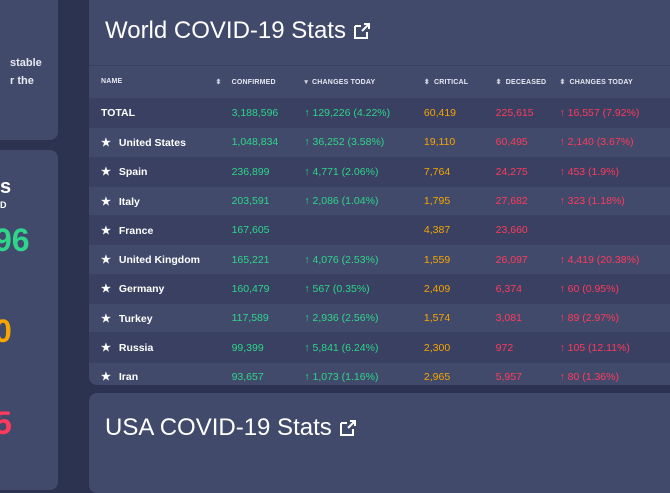 This screenshot has width=670, height=493. What do you see at coordinates (437, 288) in the screenshot?
I see `critical-cell: 2,409` at bounding box center [437, 288].